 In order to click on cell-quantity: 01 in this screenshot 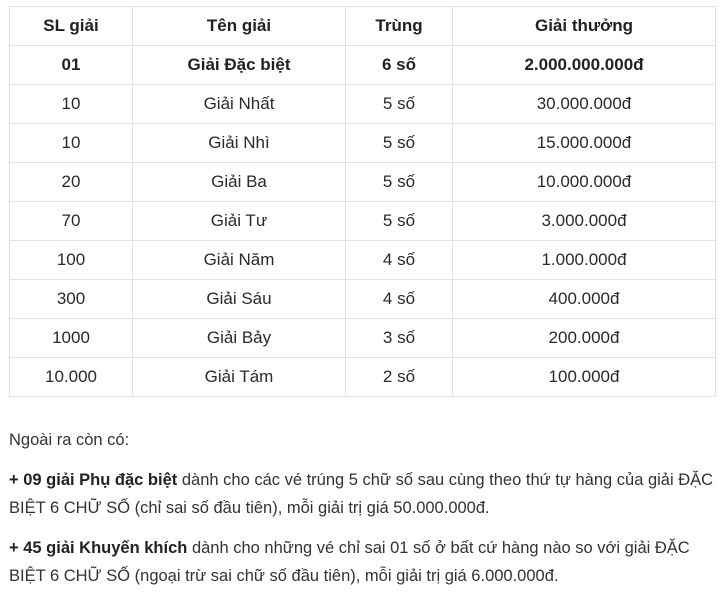, I will do `click(71, 65)`.